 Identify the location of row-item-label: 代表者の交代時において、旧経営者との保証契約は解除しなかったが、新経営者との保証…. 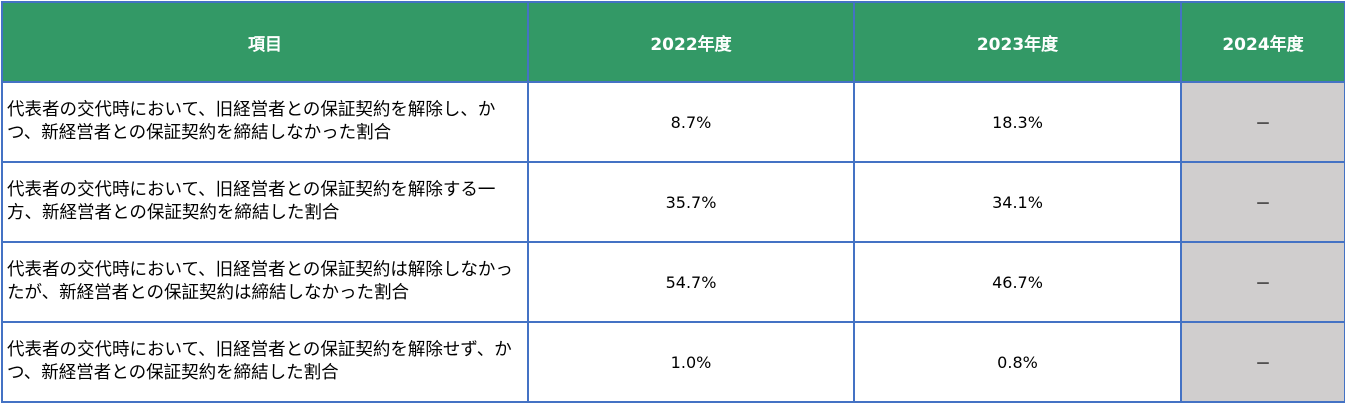
(265, 282).